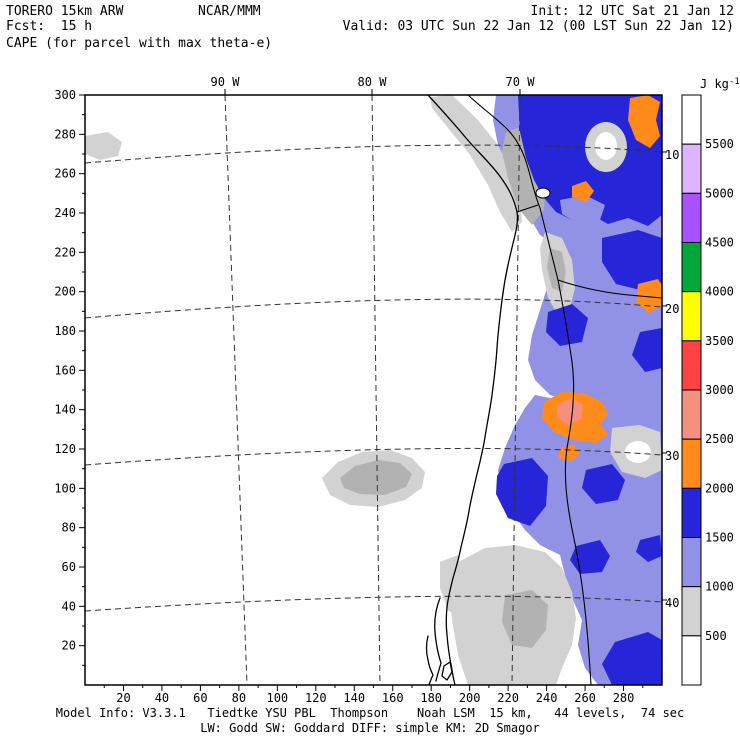 The height and width of the screenshot is (740, 740). What do you see at coordinates (226, 82) in the screenshot?
I see `lon-label: 90 W` at bounding box center [226, 82].